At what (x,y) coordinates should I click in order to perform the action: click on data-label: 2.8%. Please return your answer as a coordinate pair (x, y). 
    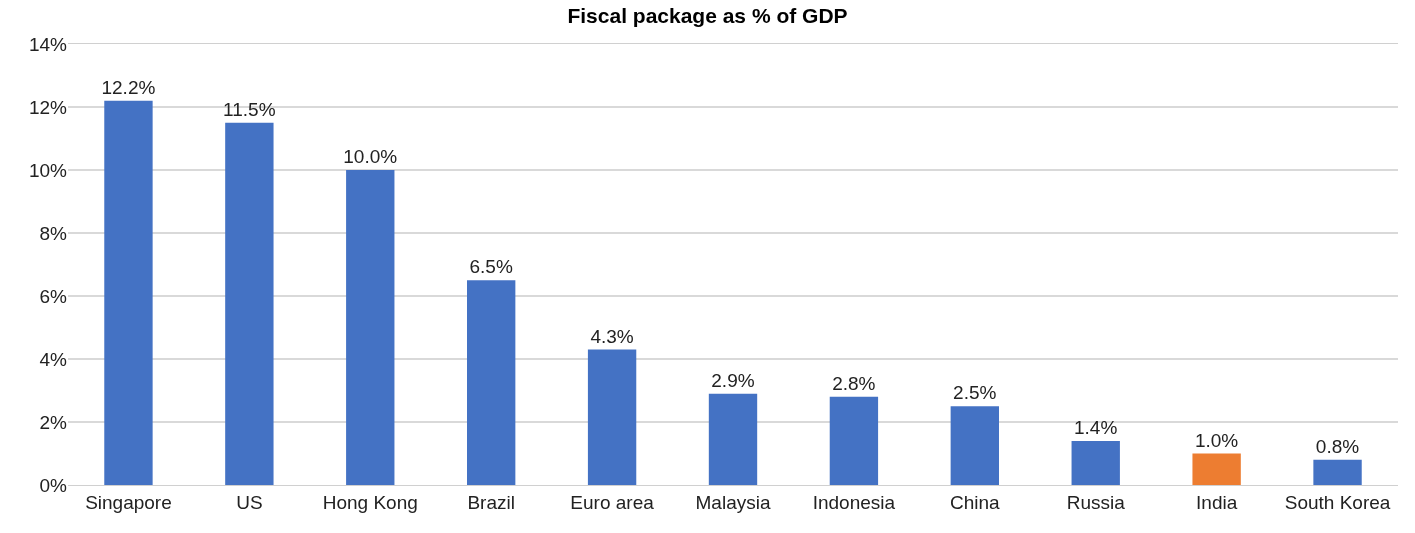
    Looking at the image, I should click on (854, 383).